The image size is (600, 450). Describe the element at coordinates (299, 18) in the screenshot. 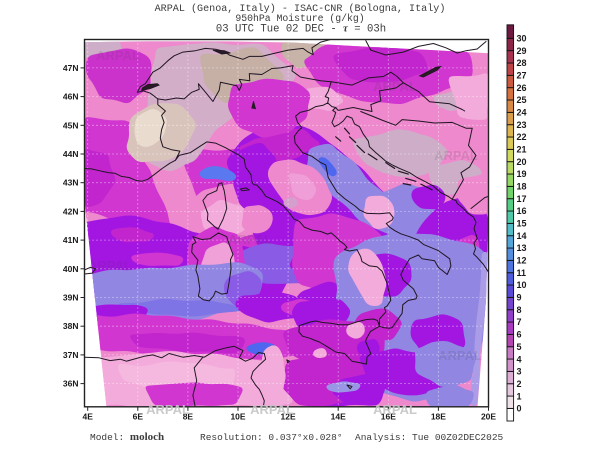

I see `svg-text: 950hPa Moisture (g/kg)` at that location.